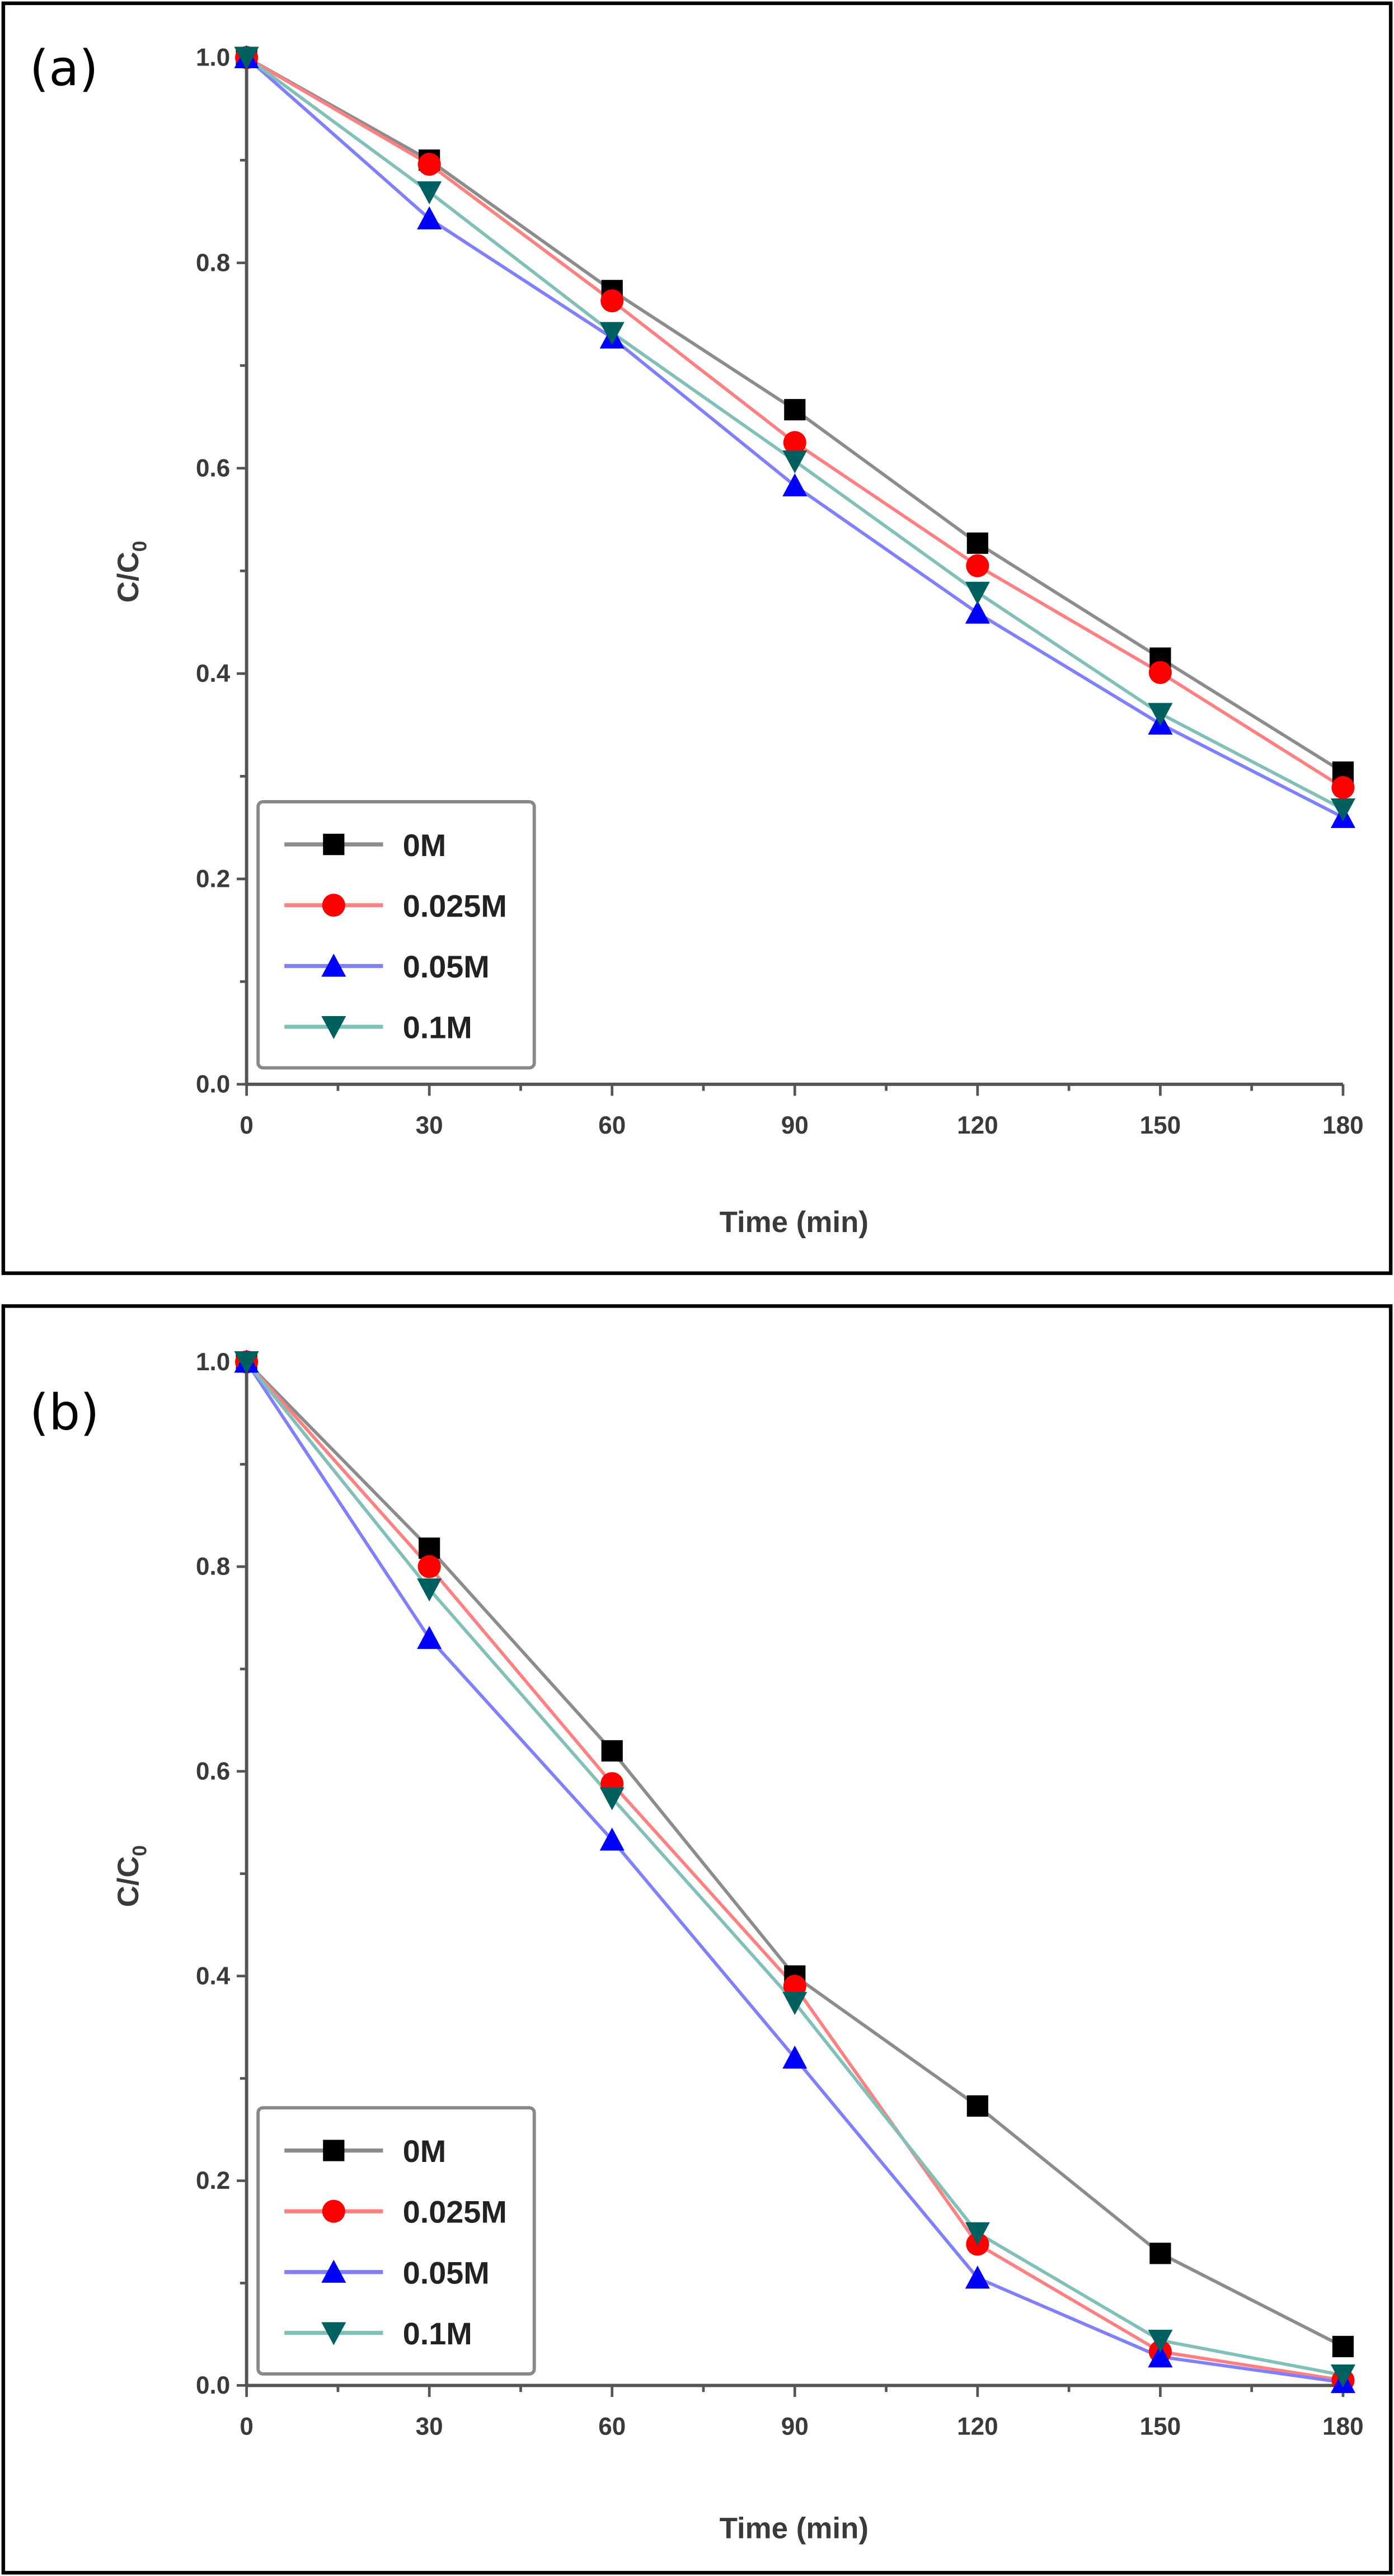  I want to click on panel-a-y-axis-title-main: C/C, so click(128, 577).